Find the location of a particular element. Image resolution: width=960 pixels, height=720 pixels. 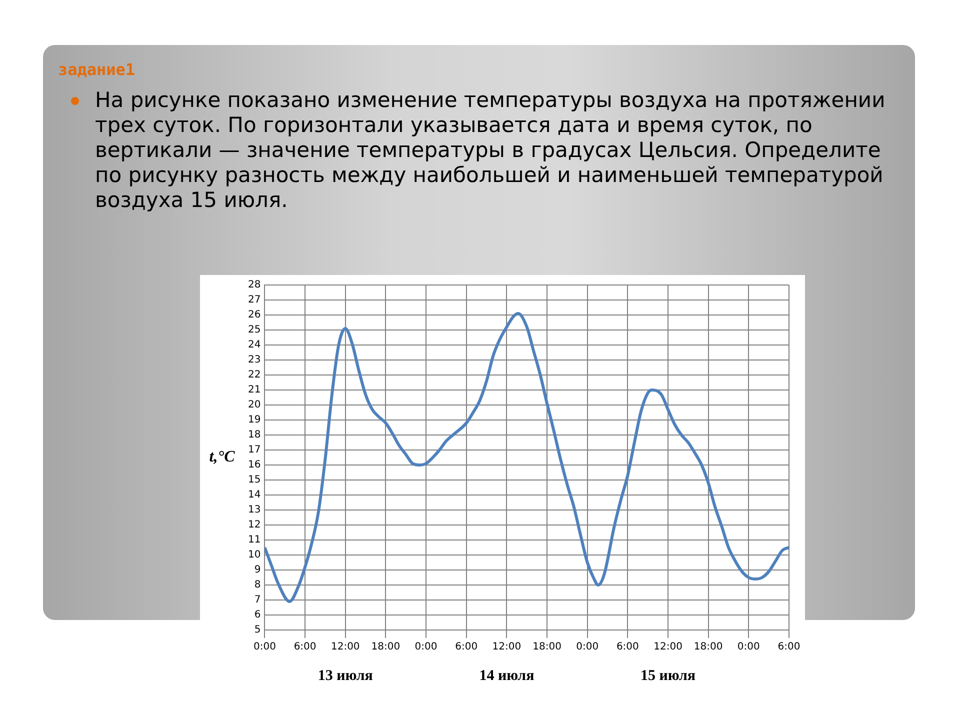

y-tick-label: 28 is located at coordinates (254, 285).